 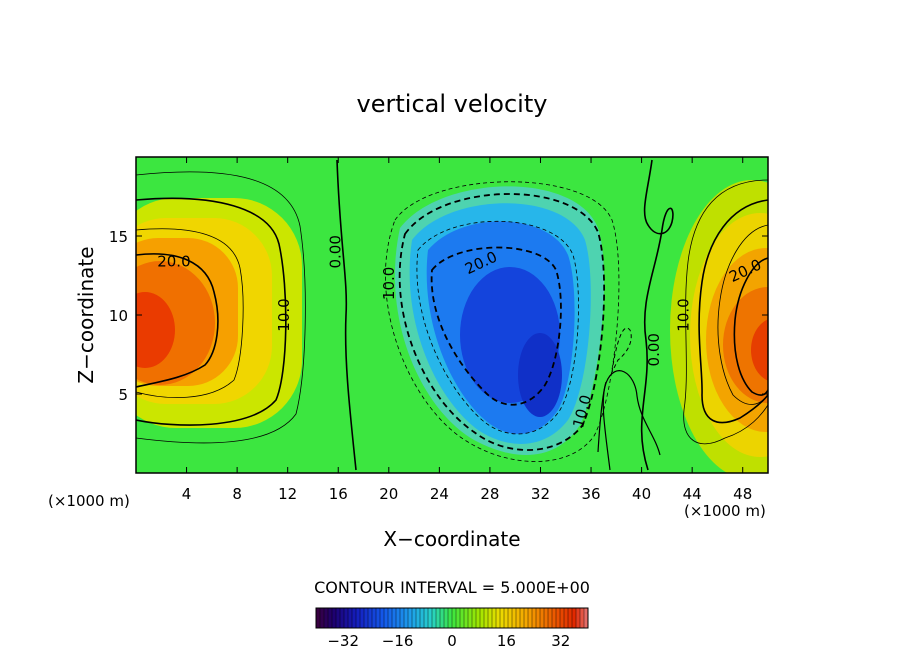 I want to click on contour-5-left, so click(x=221, y=307).